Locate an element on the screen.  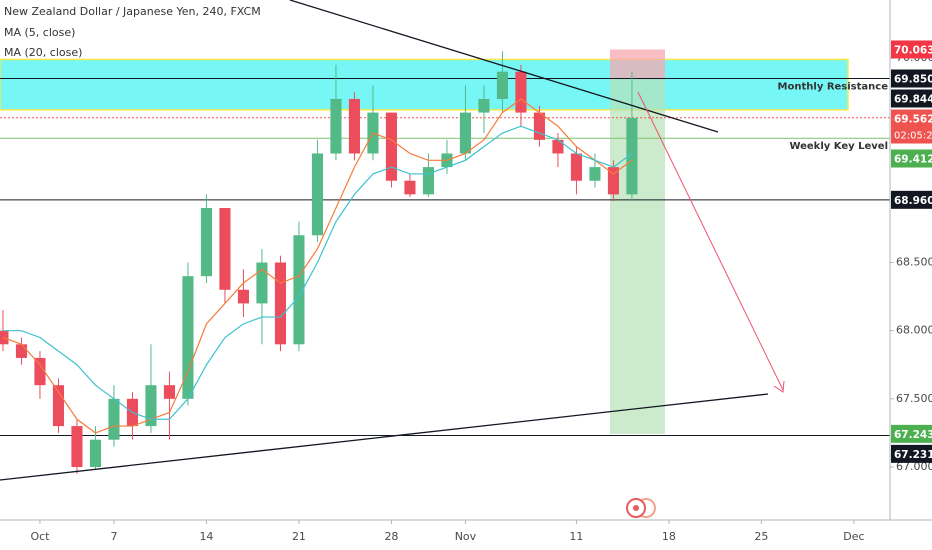
y-tick-label: 68.500 is located at coordinates (914, 262).